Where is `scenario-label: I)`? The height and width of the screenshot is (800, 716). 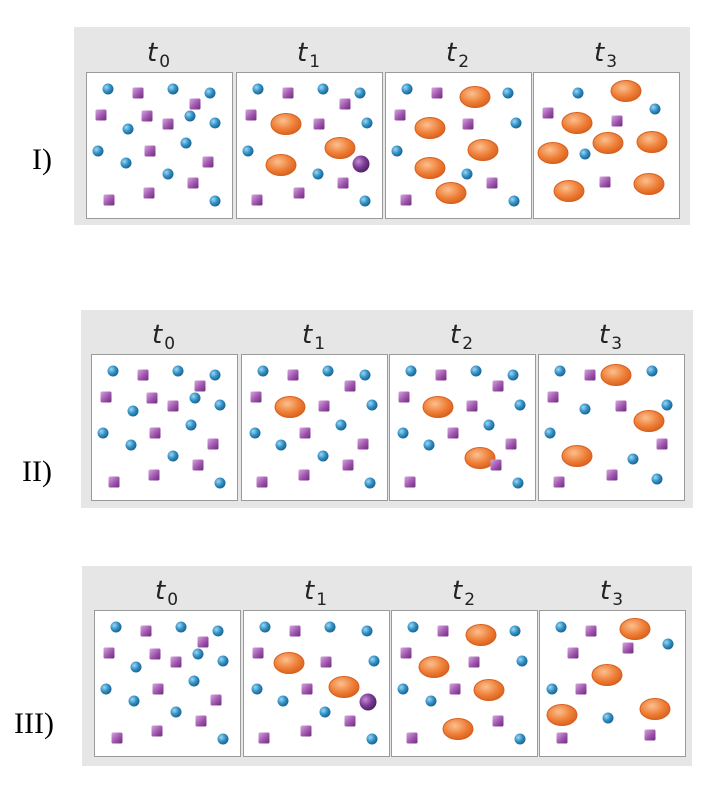
scenario-label: I) is located at coordinates (42, 159).